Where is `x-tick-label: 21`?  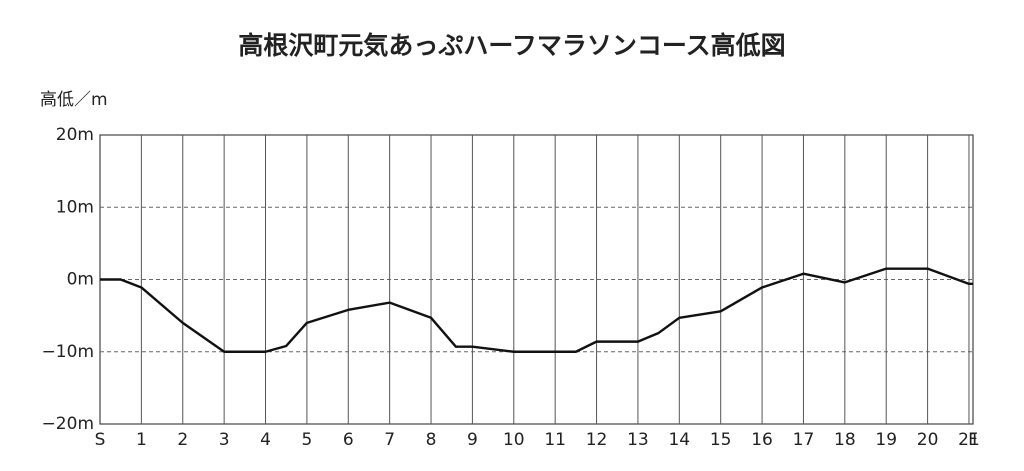 x-tick-label: 21 is located at coordinates (969, 440).